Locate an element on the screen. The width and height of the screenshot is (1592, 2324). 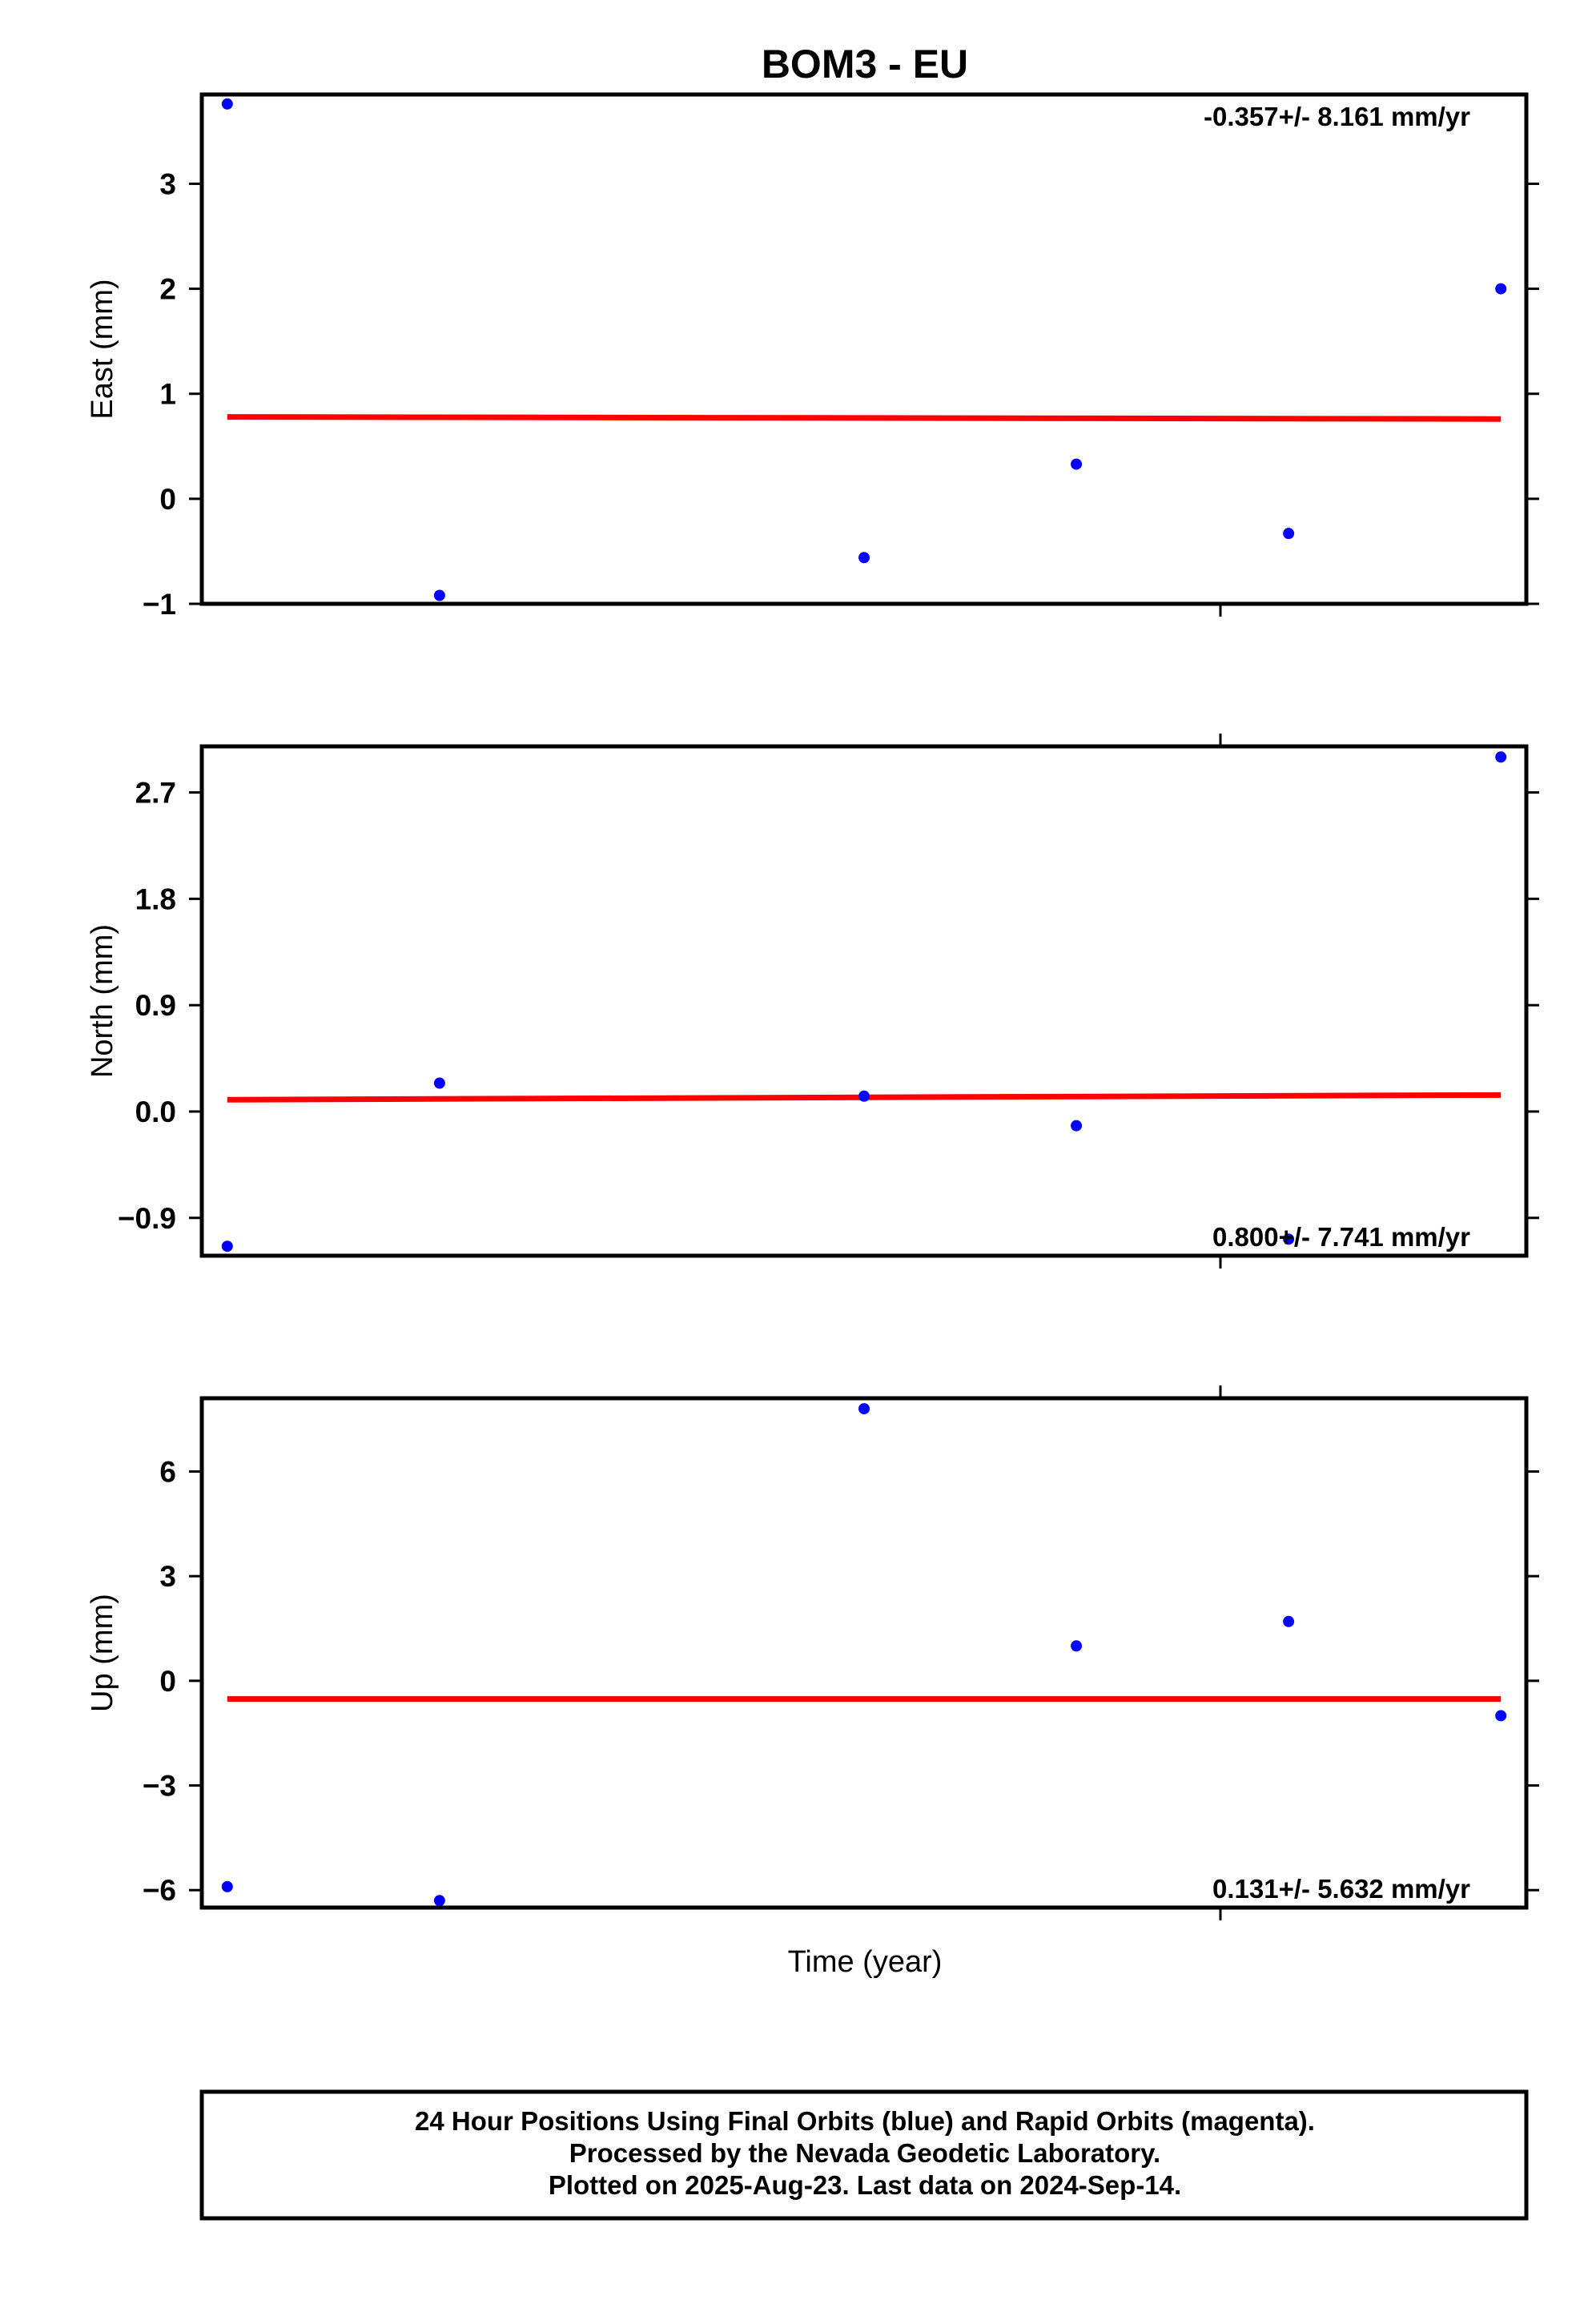
footer-box is located at coordinates (864, 2155).